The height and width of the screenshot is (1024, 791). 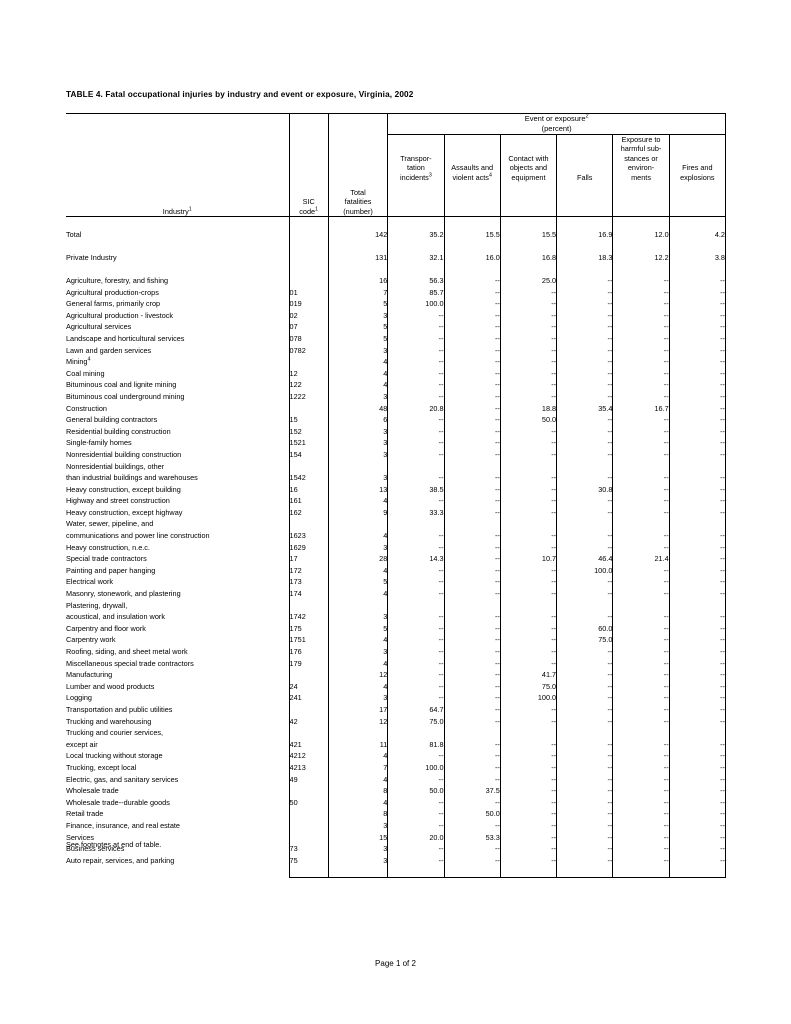 What do you see at coordinates (528, 698) in the screenshot?
I see `cell-contact-objects-equipment: 100.0` at bounding box center [528, 698].